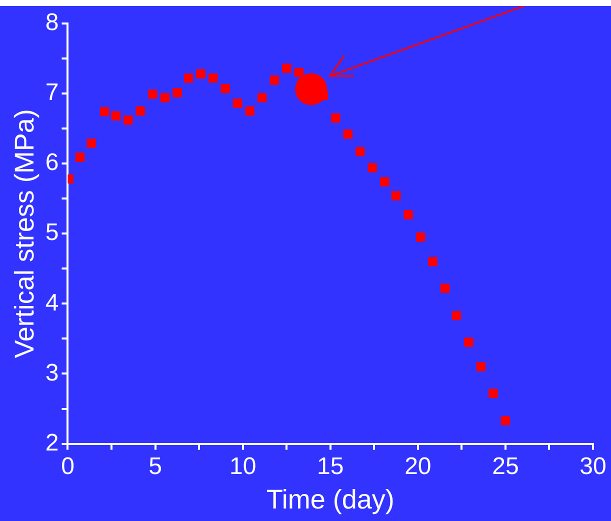  Describe the element at coordinates (330, 466) in the screenshot. I see `x-tick-label: 15` at that location.